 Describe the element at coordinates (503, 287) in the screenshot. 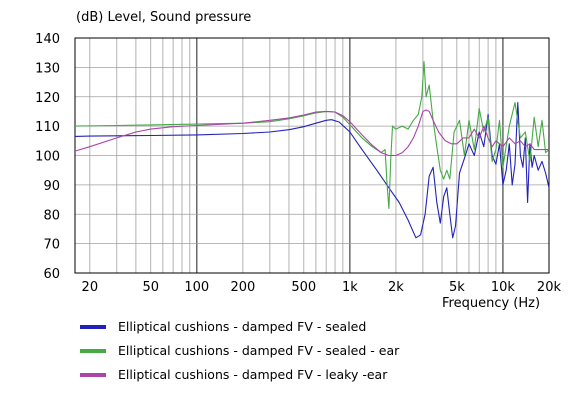

I see `x-tick-label: 10k` at that location.